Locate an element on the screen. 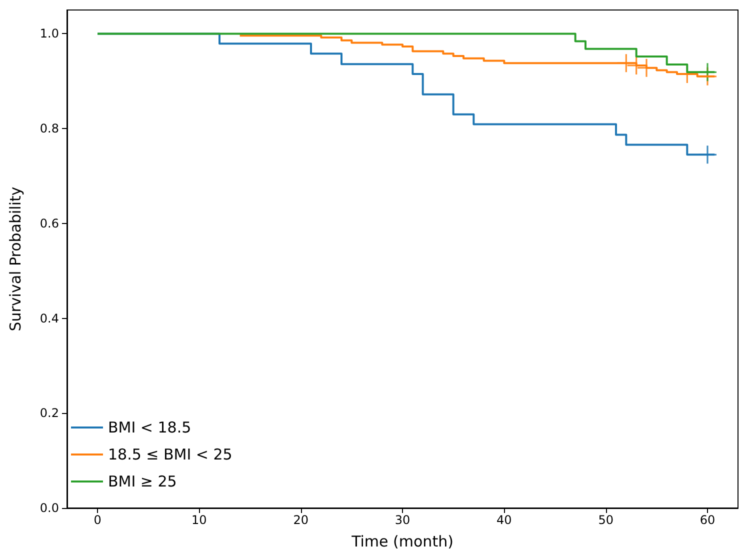 The height and width of the screenshot is (556, 744). y-axis-title: Survival Probability is located at coordinates (15, 259).